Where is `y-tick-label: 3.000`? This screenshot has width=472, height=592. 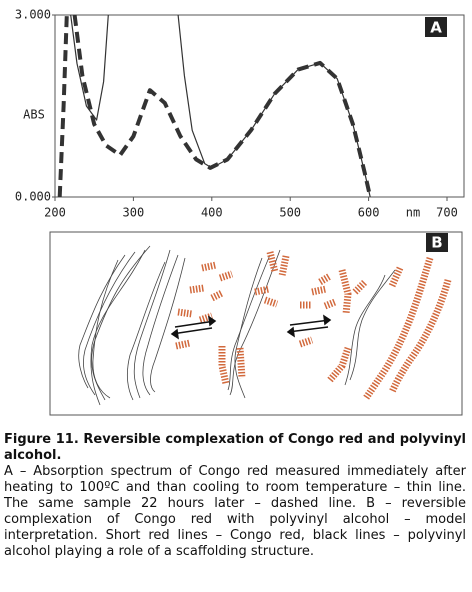
y-tick-label: 3.000 is located at coordinates (33, 15).